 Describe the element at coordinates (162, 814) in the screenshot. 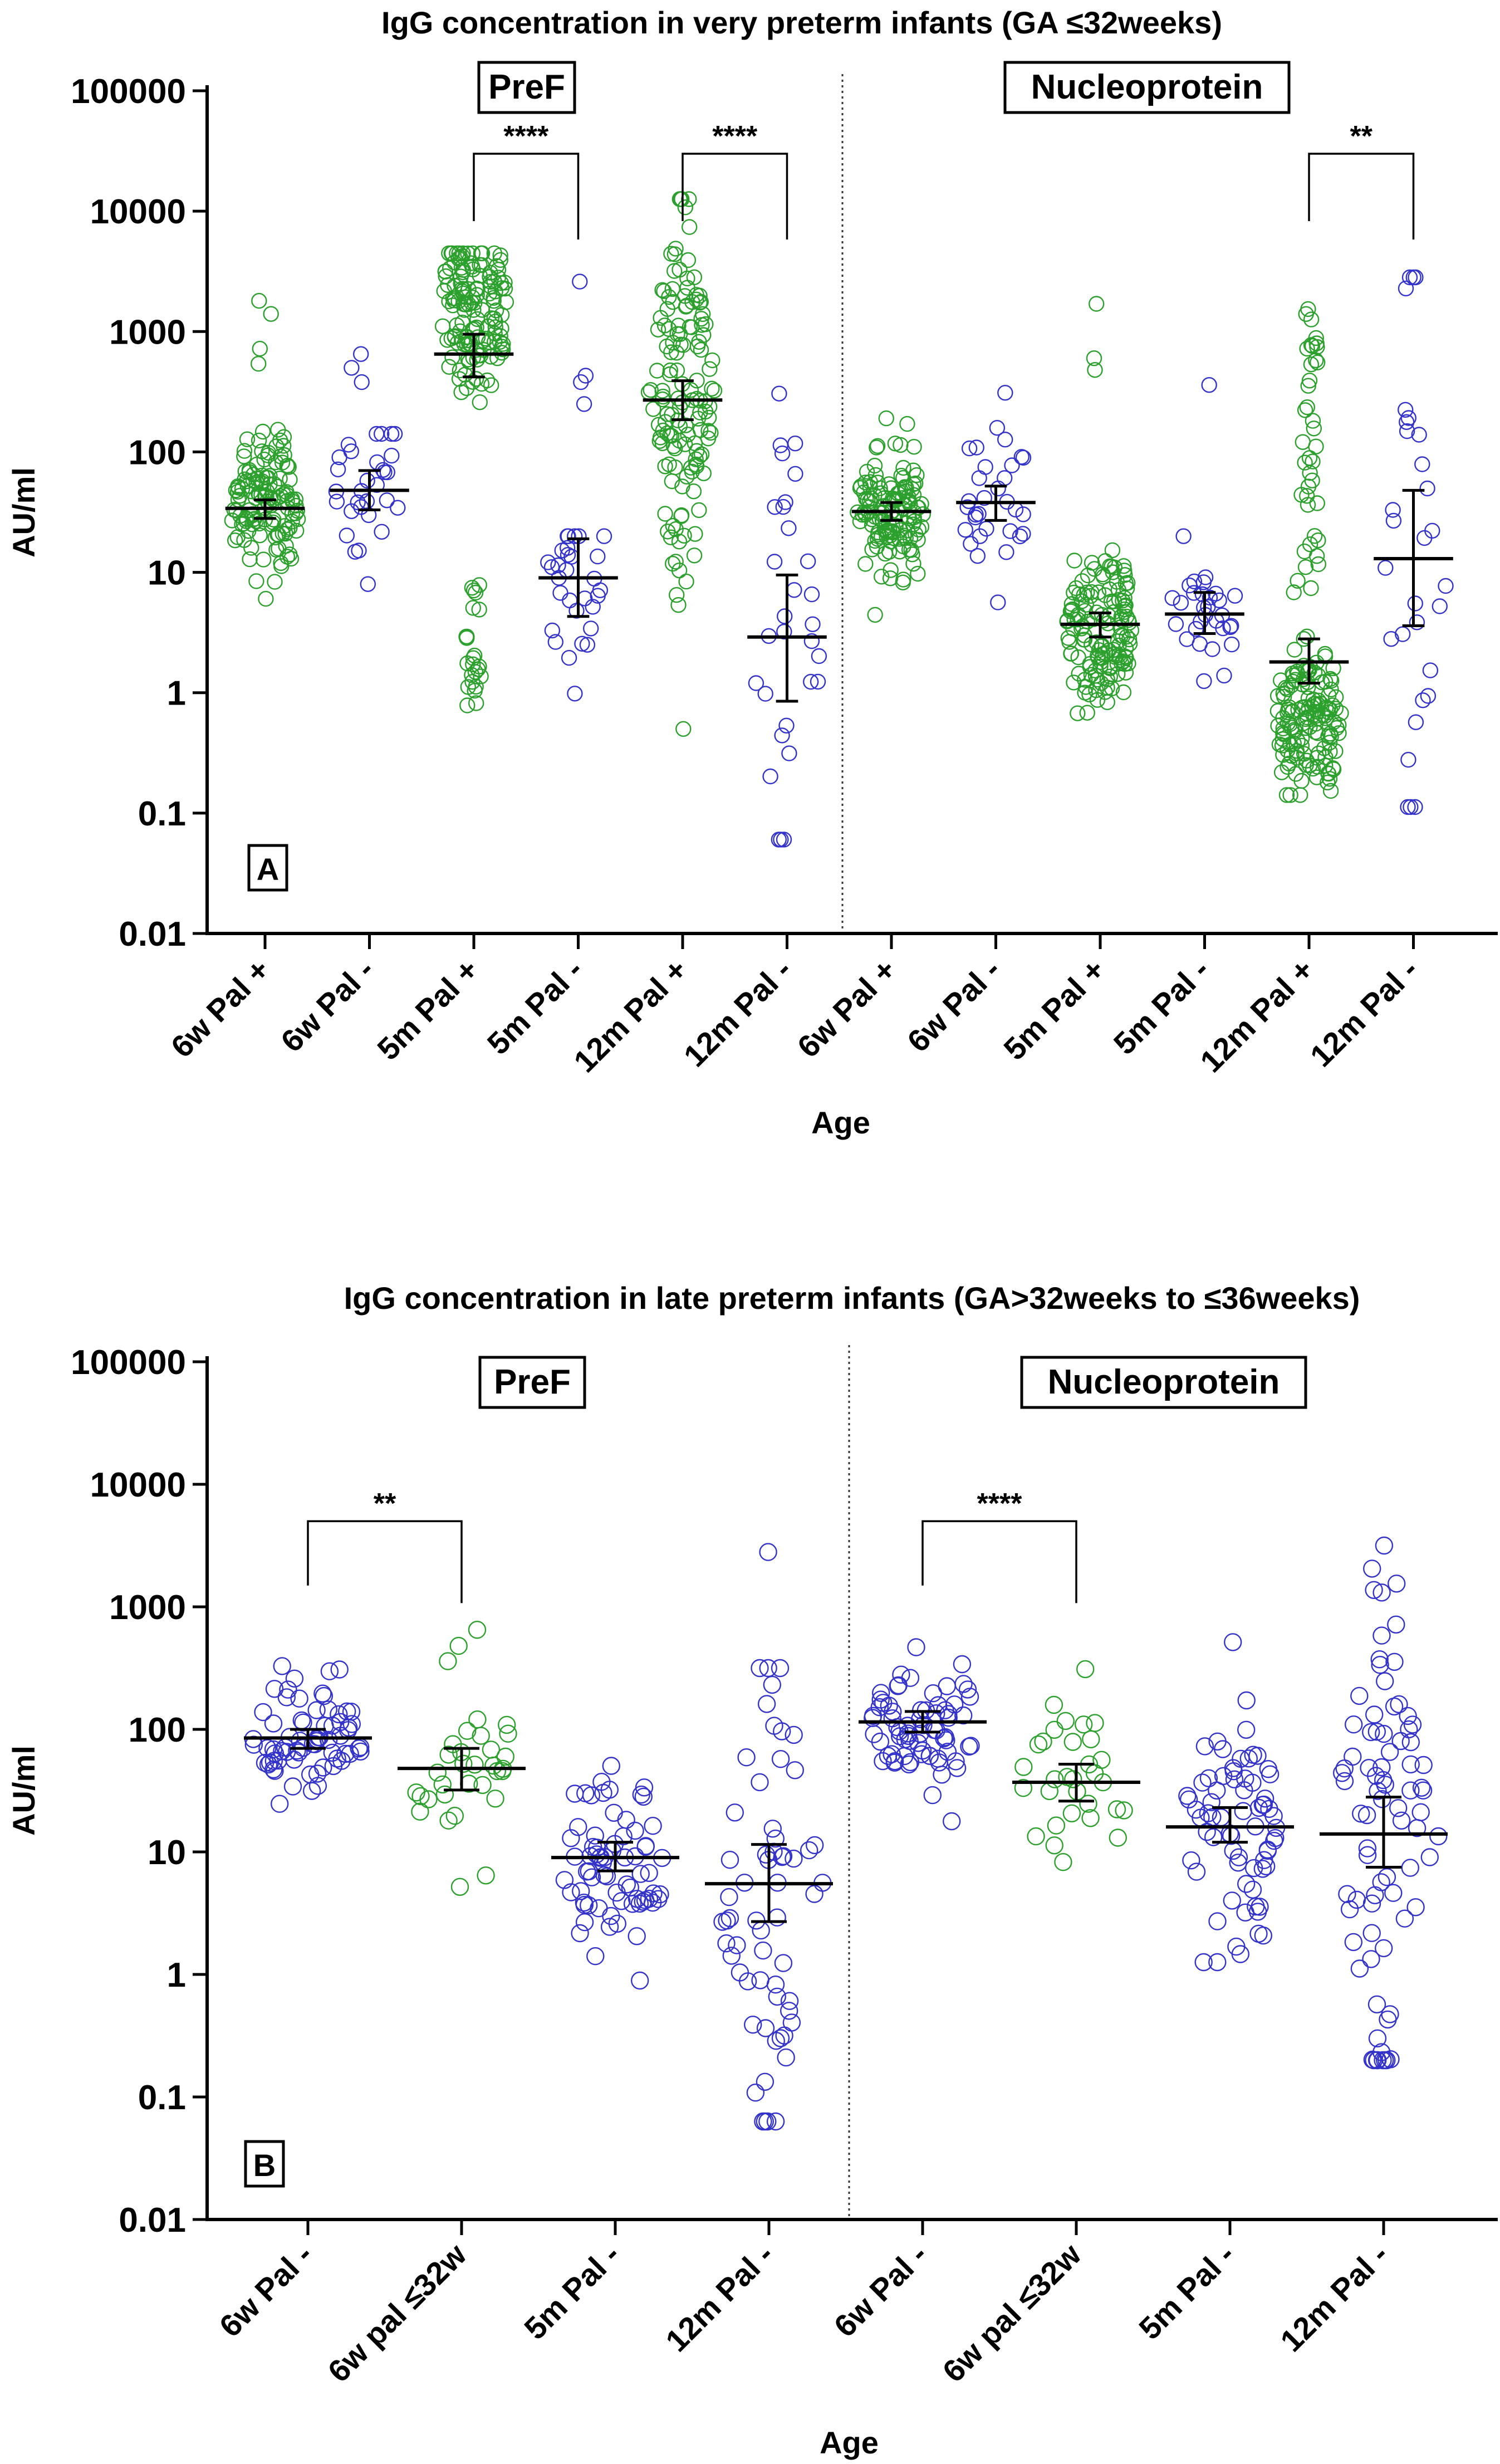

I see `y-tick-label: 0.1` at that location.